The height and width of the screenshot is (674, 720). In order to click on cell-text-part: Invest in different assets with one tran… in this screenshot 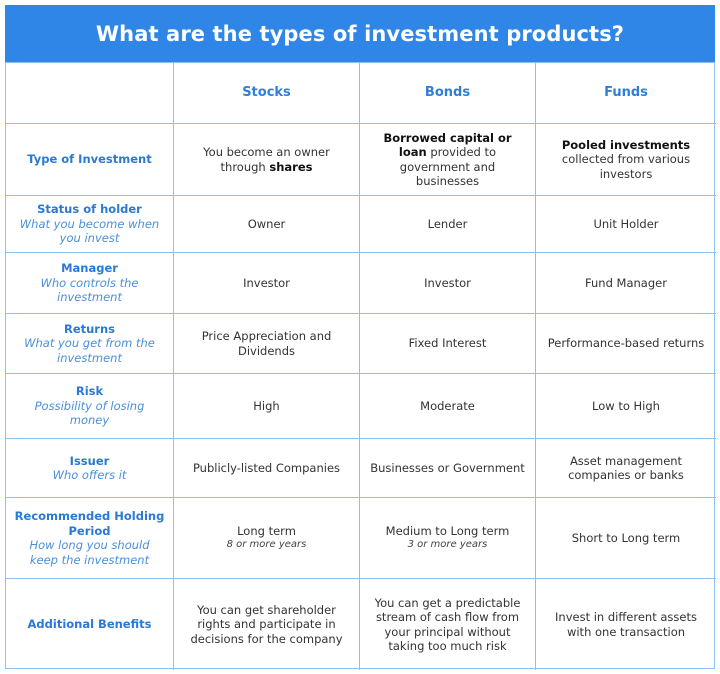, I will do `click(626, 624)`.